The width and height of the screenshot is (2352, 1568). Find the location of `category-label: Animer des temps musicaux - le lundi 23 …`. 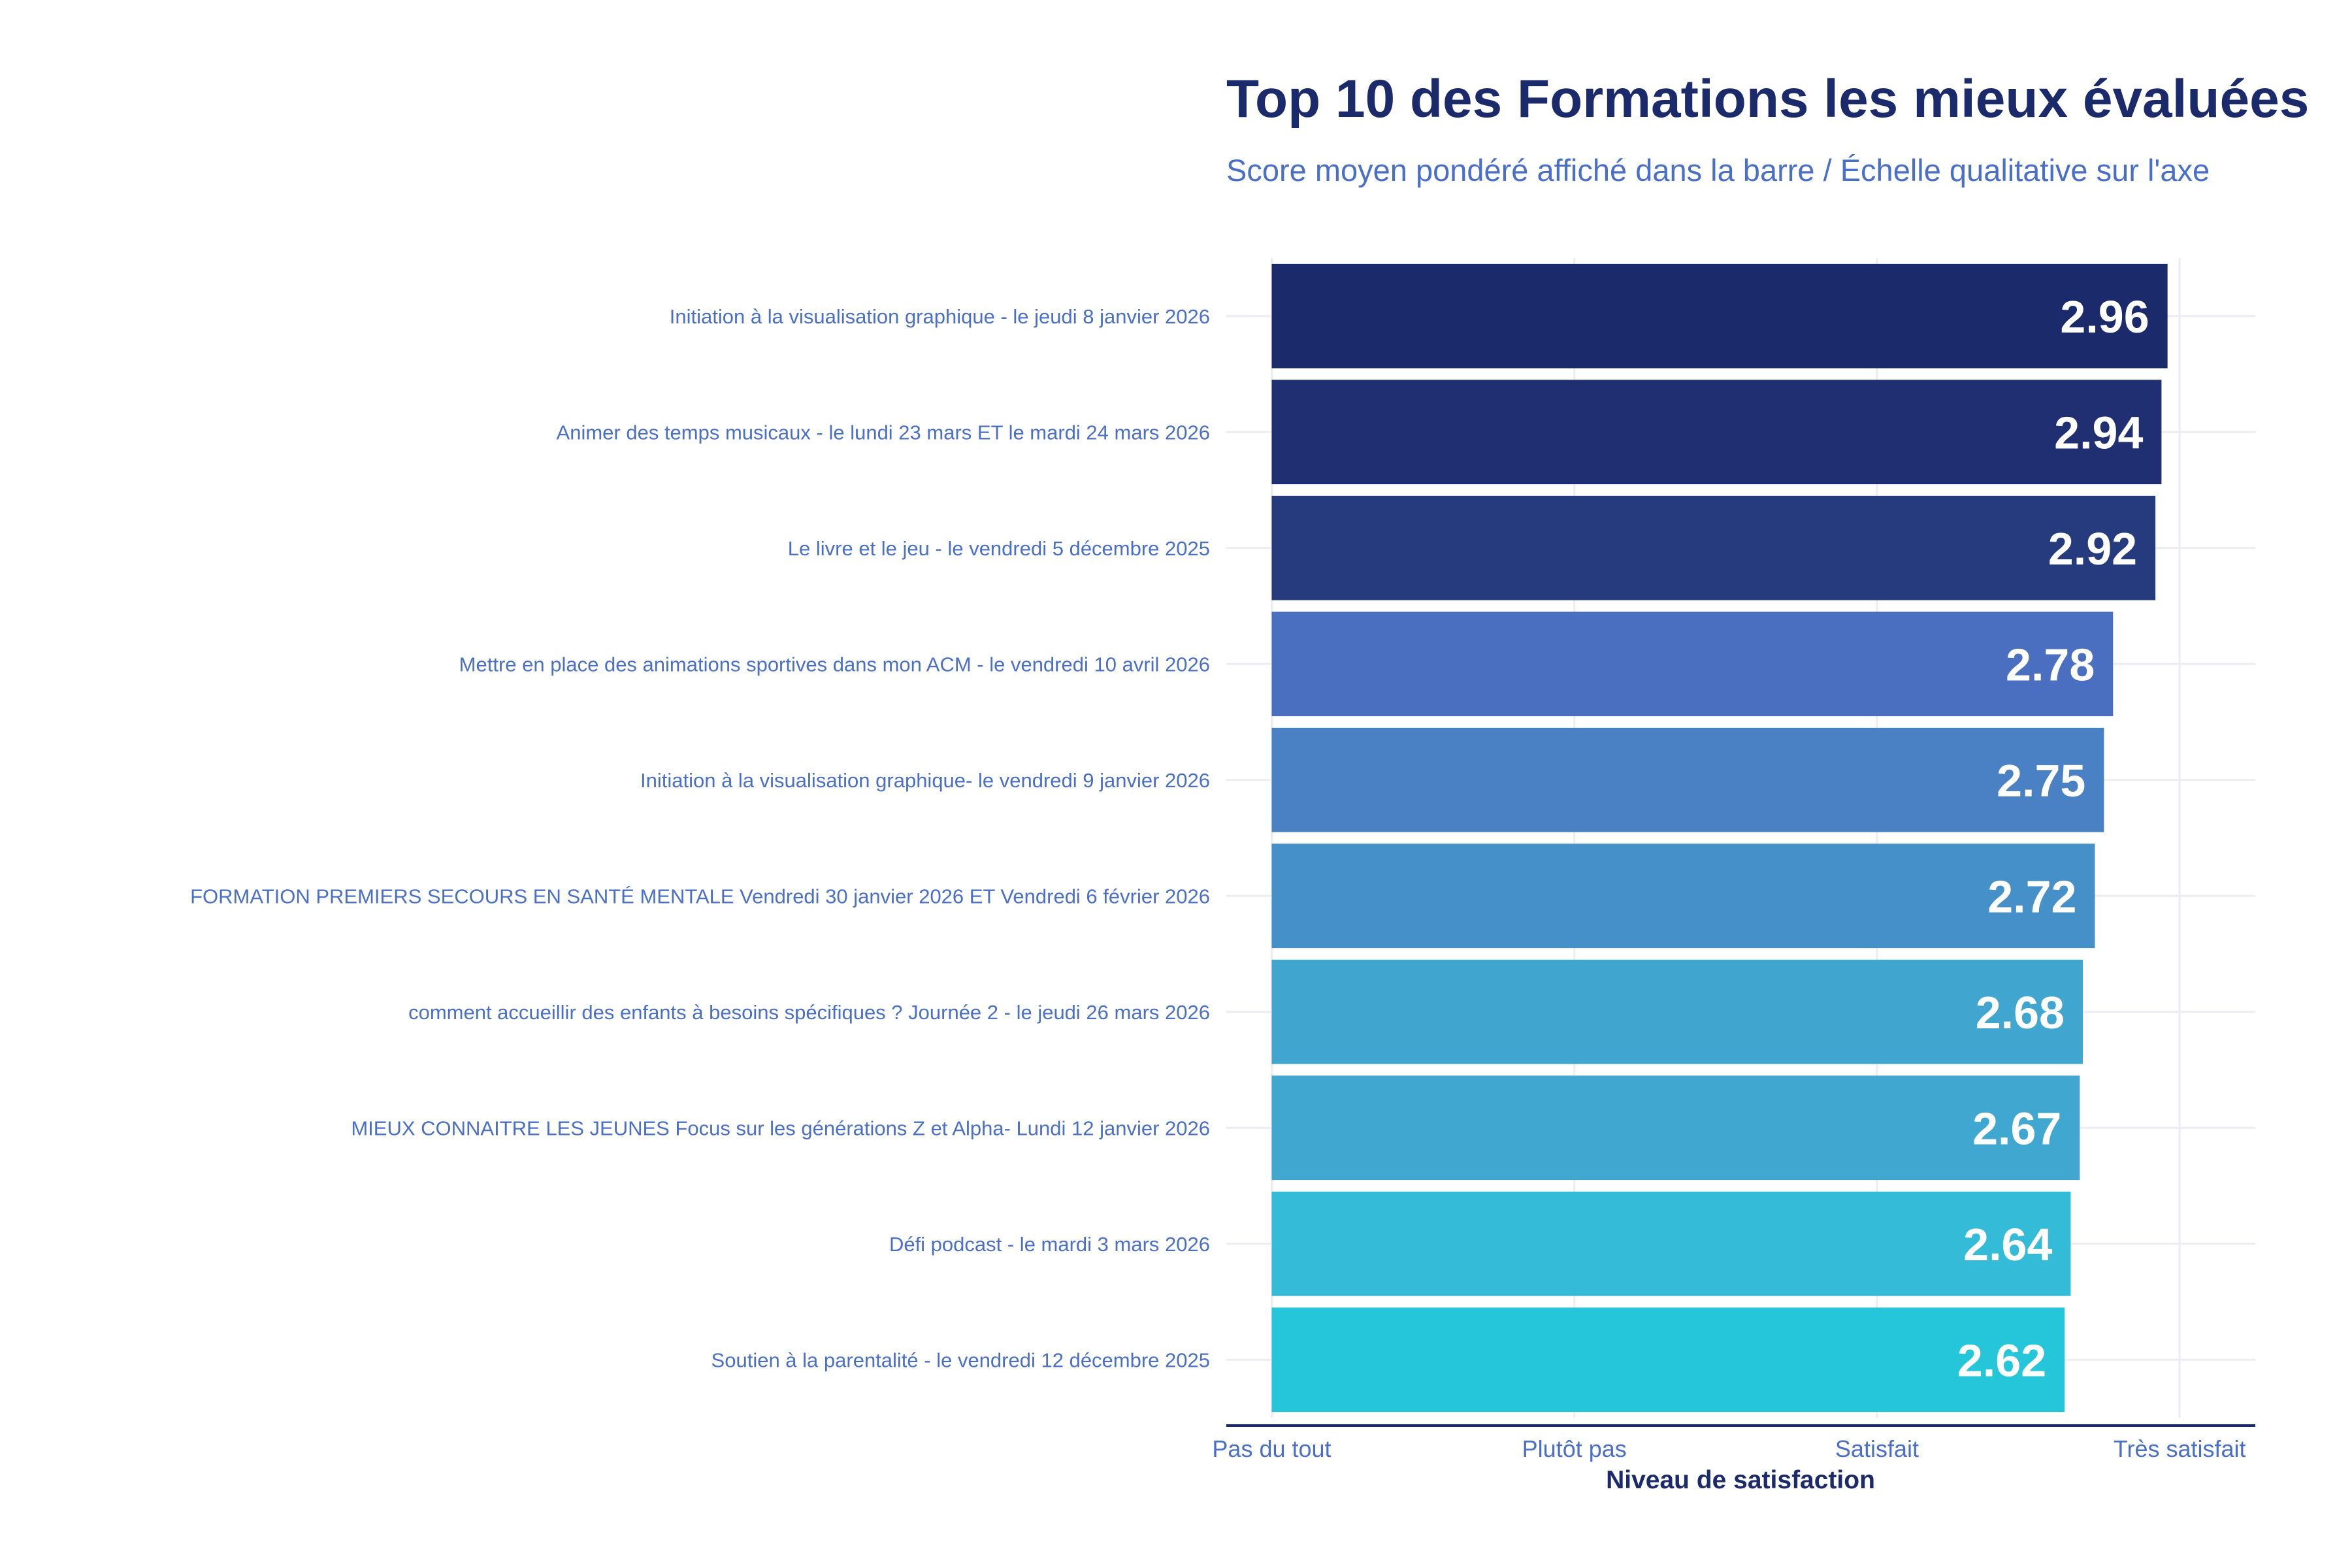

category-label: Animer des temps musicaux - le lundi 23 … is located at coordinates (883, 432).